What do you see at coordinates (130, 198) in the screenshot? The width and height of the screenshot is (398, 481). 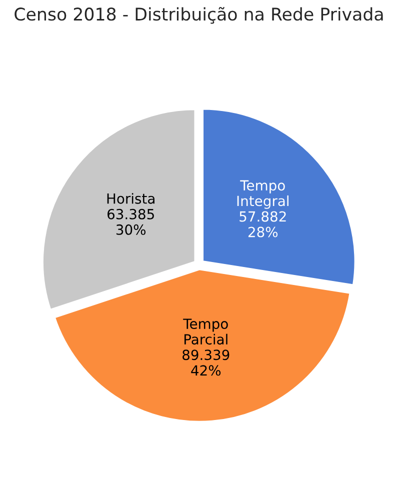 I see `slice-label: Horista` at bounding box center [130, 198].